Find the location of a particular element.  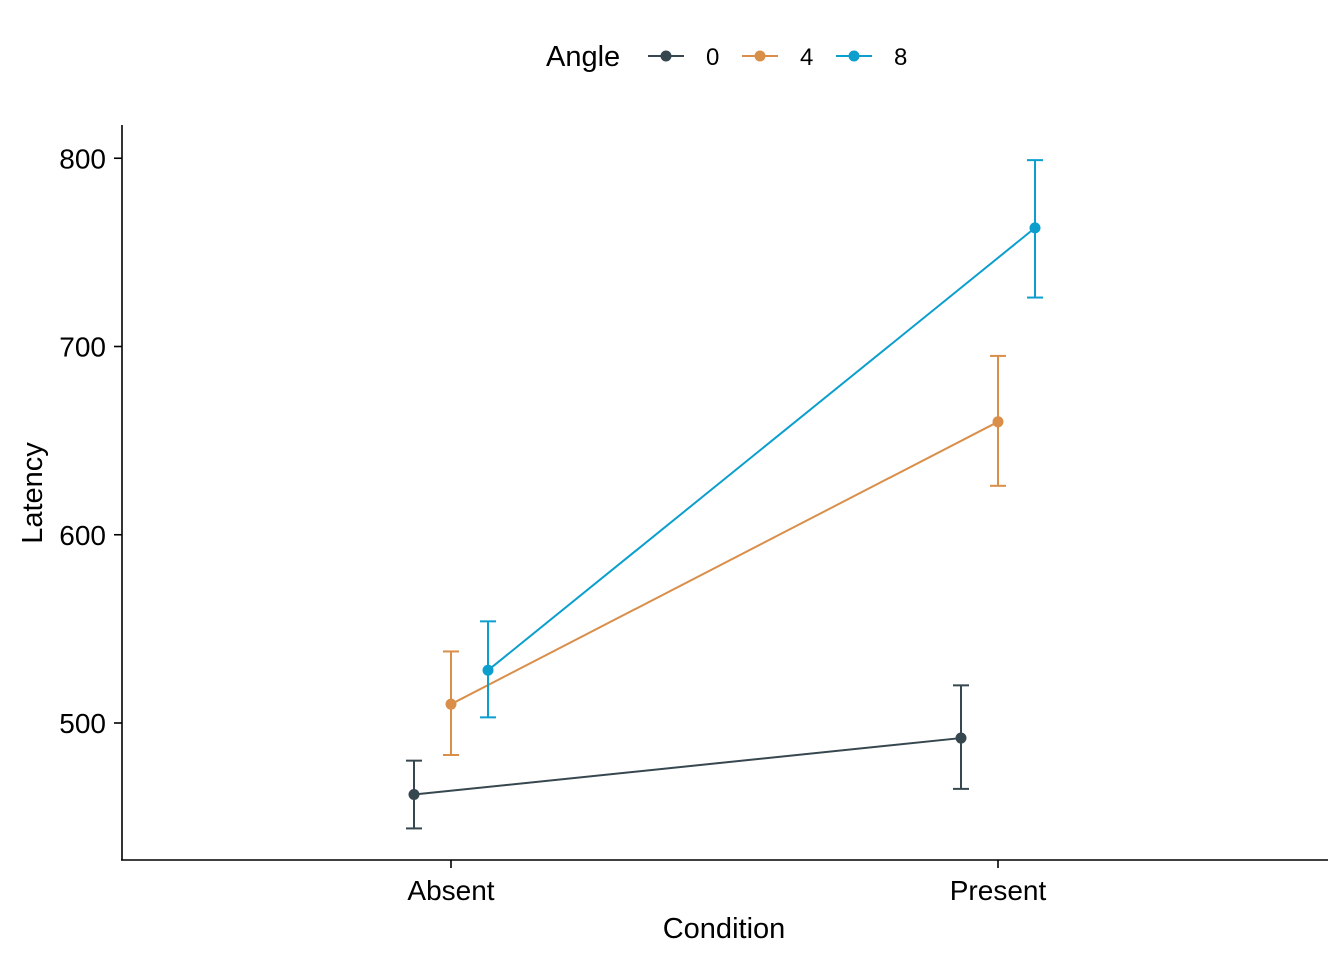

y-axis-title: Latency is located at coordinates (33, 493).